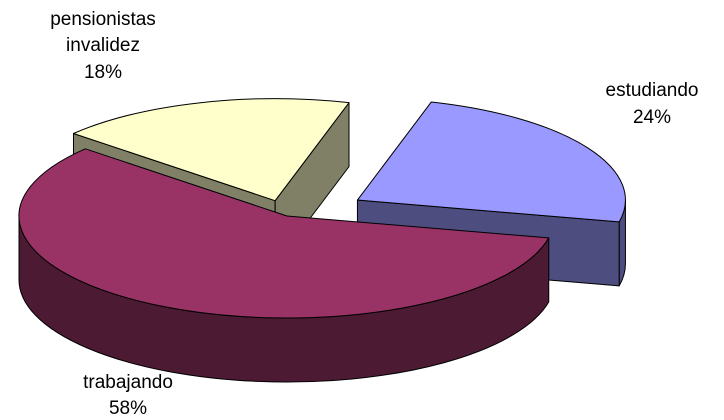  I want to click on slice-percent-trabajando: 58%, so click(128, 408).